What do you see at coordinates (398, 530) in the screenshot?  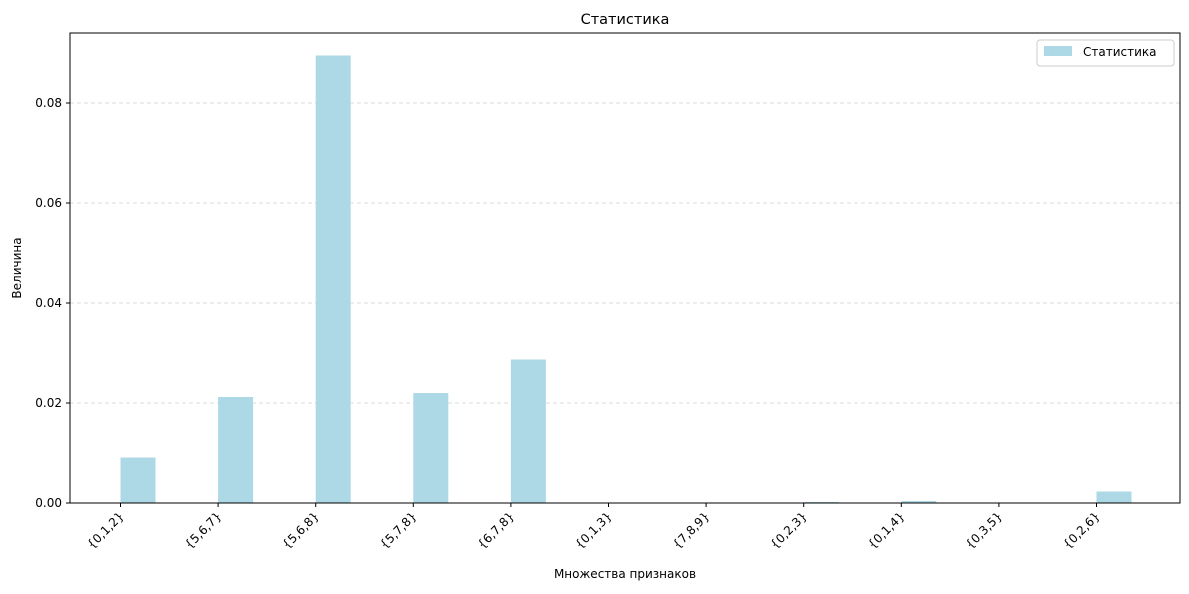 I see `x-tick-label: {5,7,8}` at bounding box center [398, 530].